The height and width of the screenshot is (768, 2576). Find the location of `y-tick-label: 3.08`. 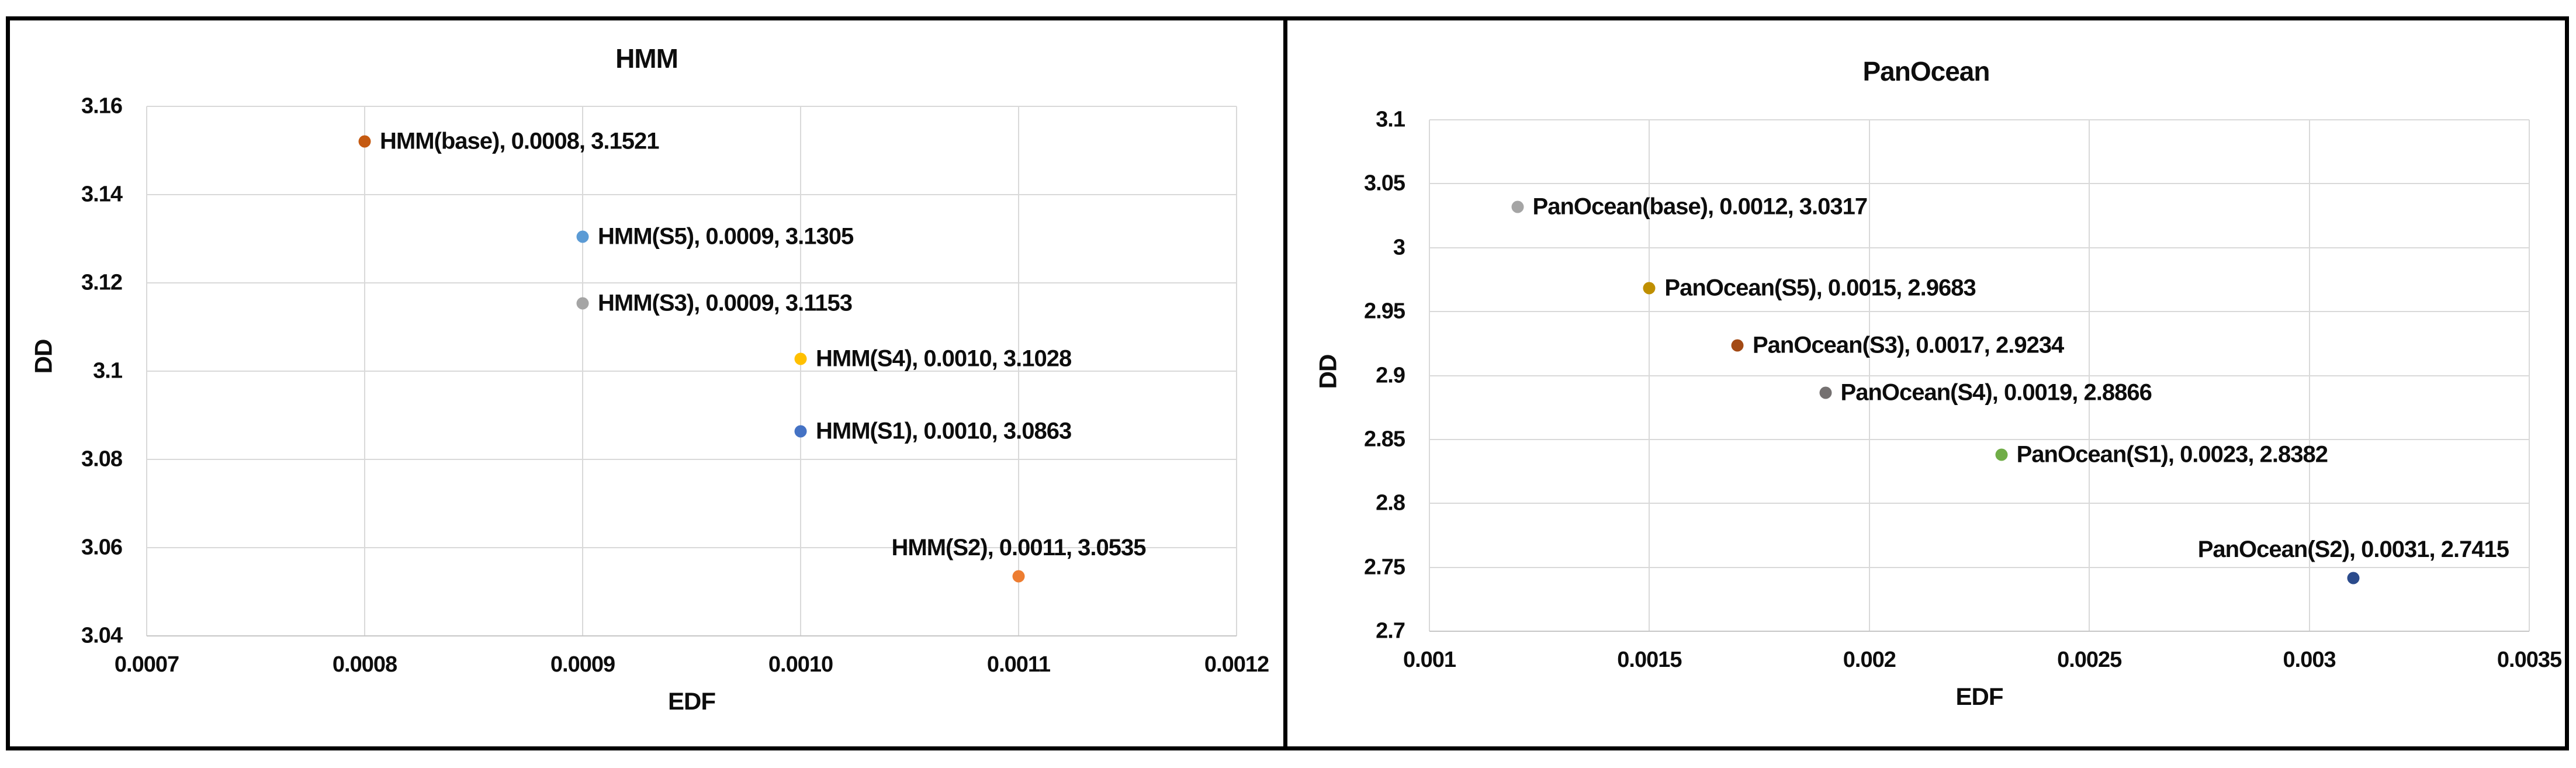

y-tick-label: 3.08 is located at coordinates (102, 459).